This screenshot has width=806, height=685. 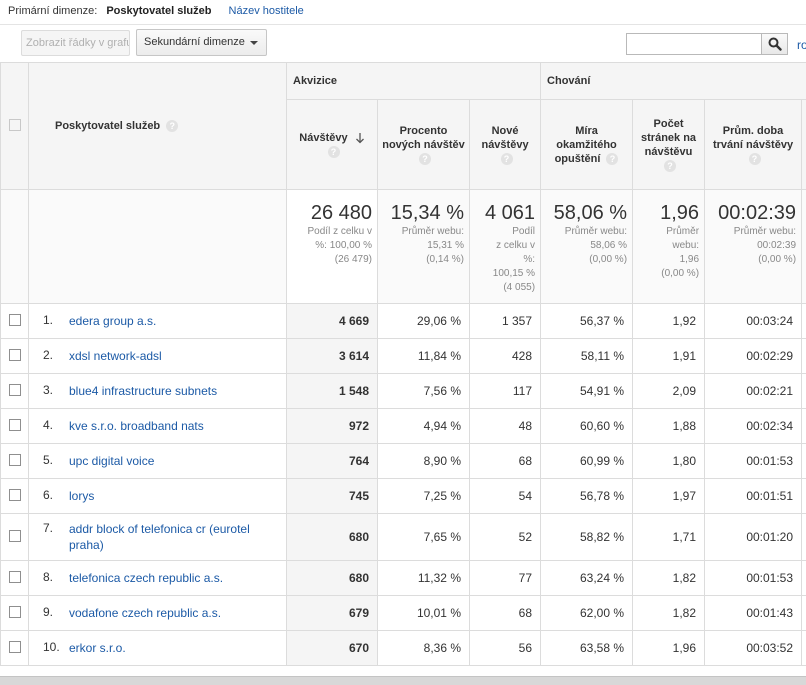 What do you see at coordinates (339, 231) in the screenshot?
I see `total-comparison: Podíl z celku v` at bounding box center [339, 231].